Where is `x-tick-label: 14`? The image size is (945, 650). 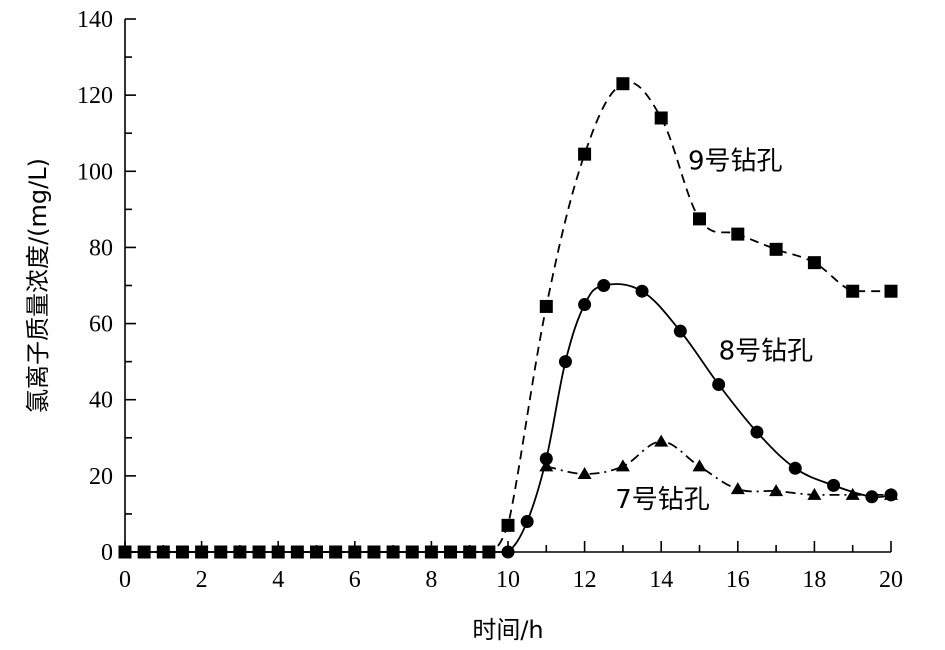 x-tick-label: 14 is located at coordinates (661, 580).